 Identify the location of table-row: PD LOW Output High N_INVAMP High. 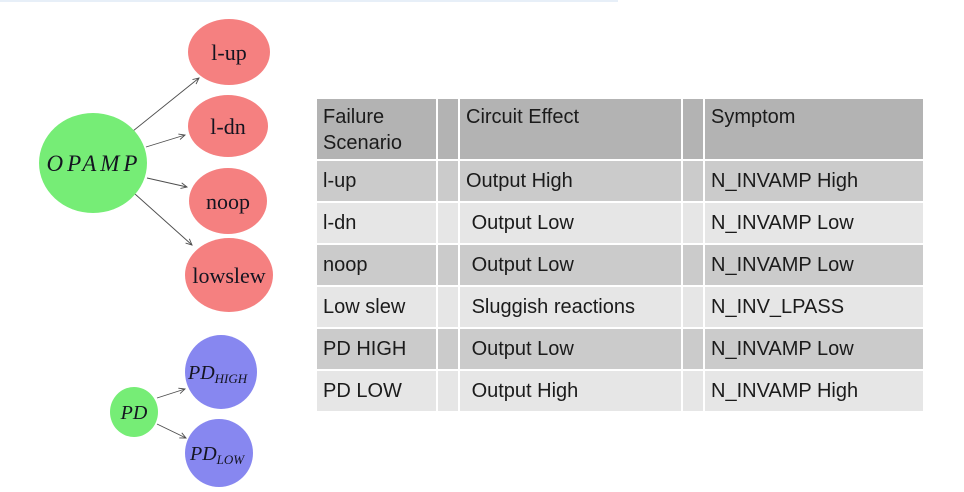
(620, 391).